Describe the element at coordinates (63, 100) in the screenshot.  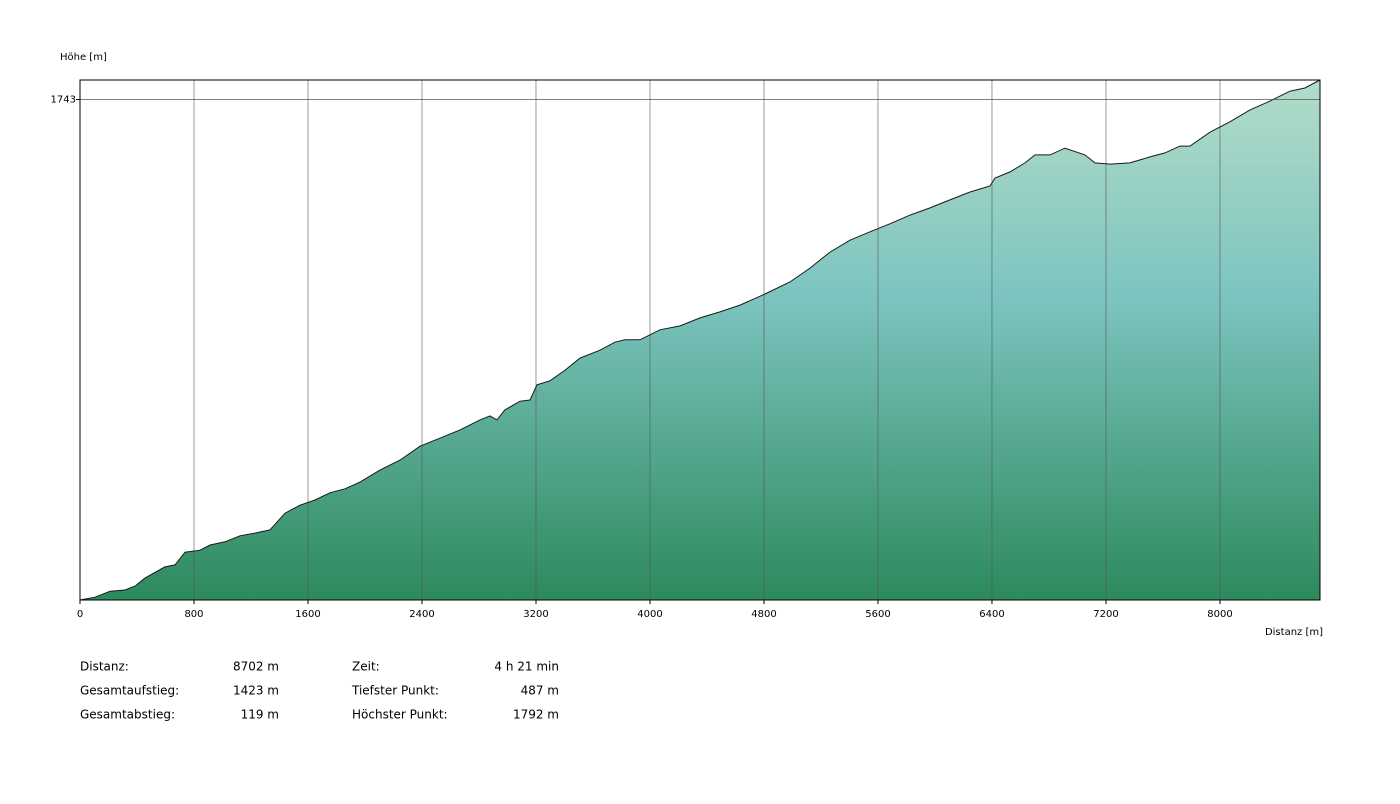
I see `y-tick-label: 1743` at that location.